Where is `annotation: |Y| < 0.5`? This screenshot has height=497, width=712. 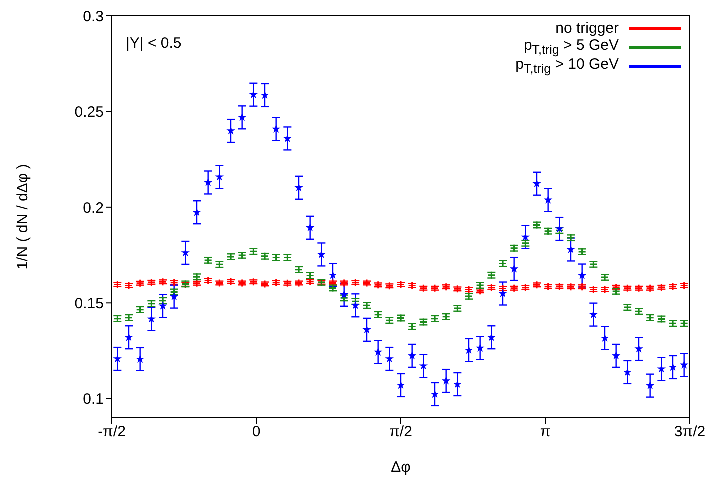
annotation: |Y| < 0.5 is located at coordinates (154, 43).